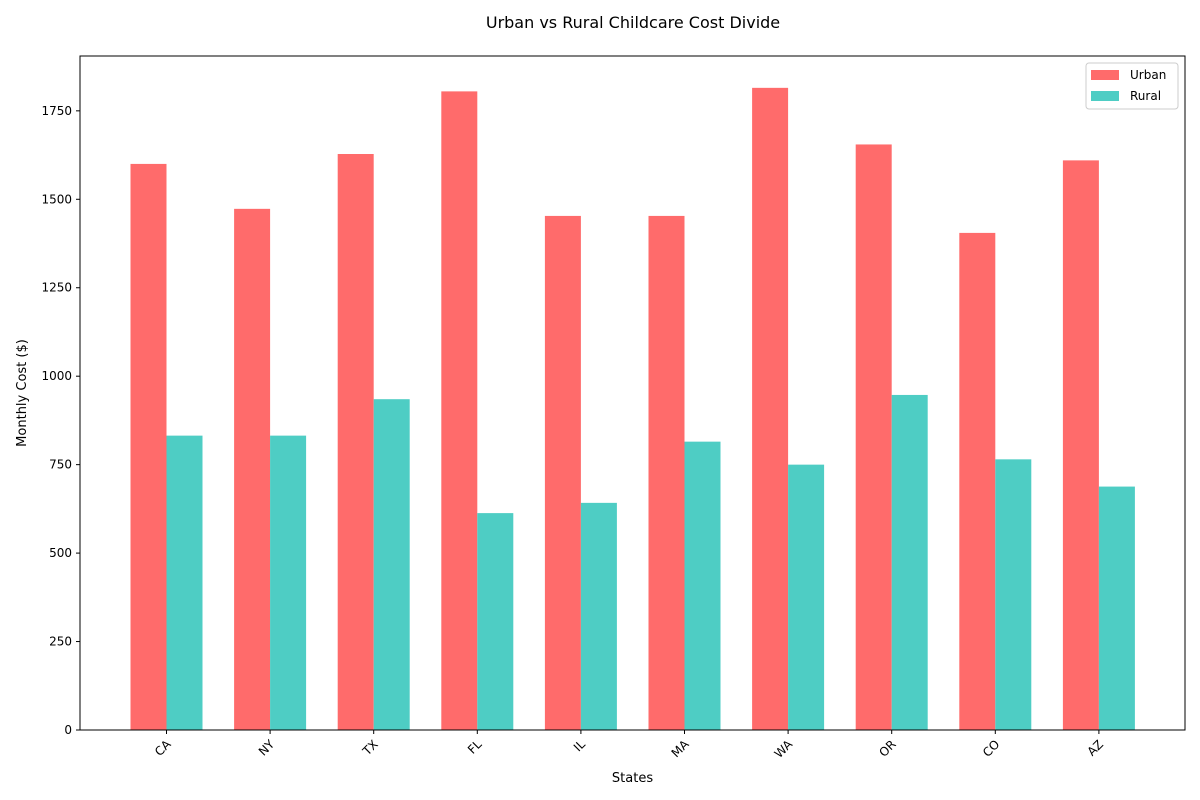 The width and height of the screenshot is (1200, 800). I want to click on bar-rural-ca, so click(184, 582).